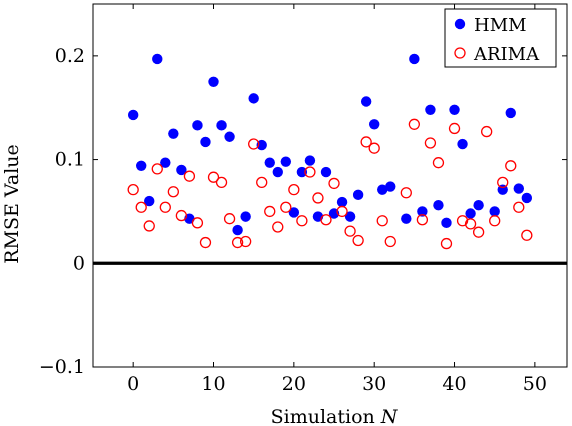  I want to click on y-axis-label: RMSE Value, so click(12, 204).